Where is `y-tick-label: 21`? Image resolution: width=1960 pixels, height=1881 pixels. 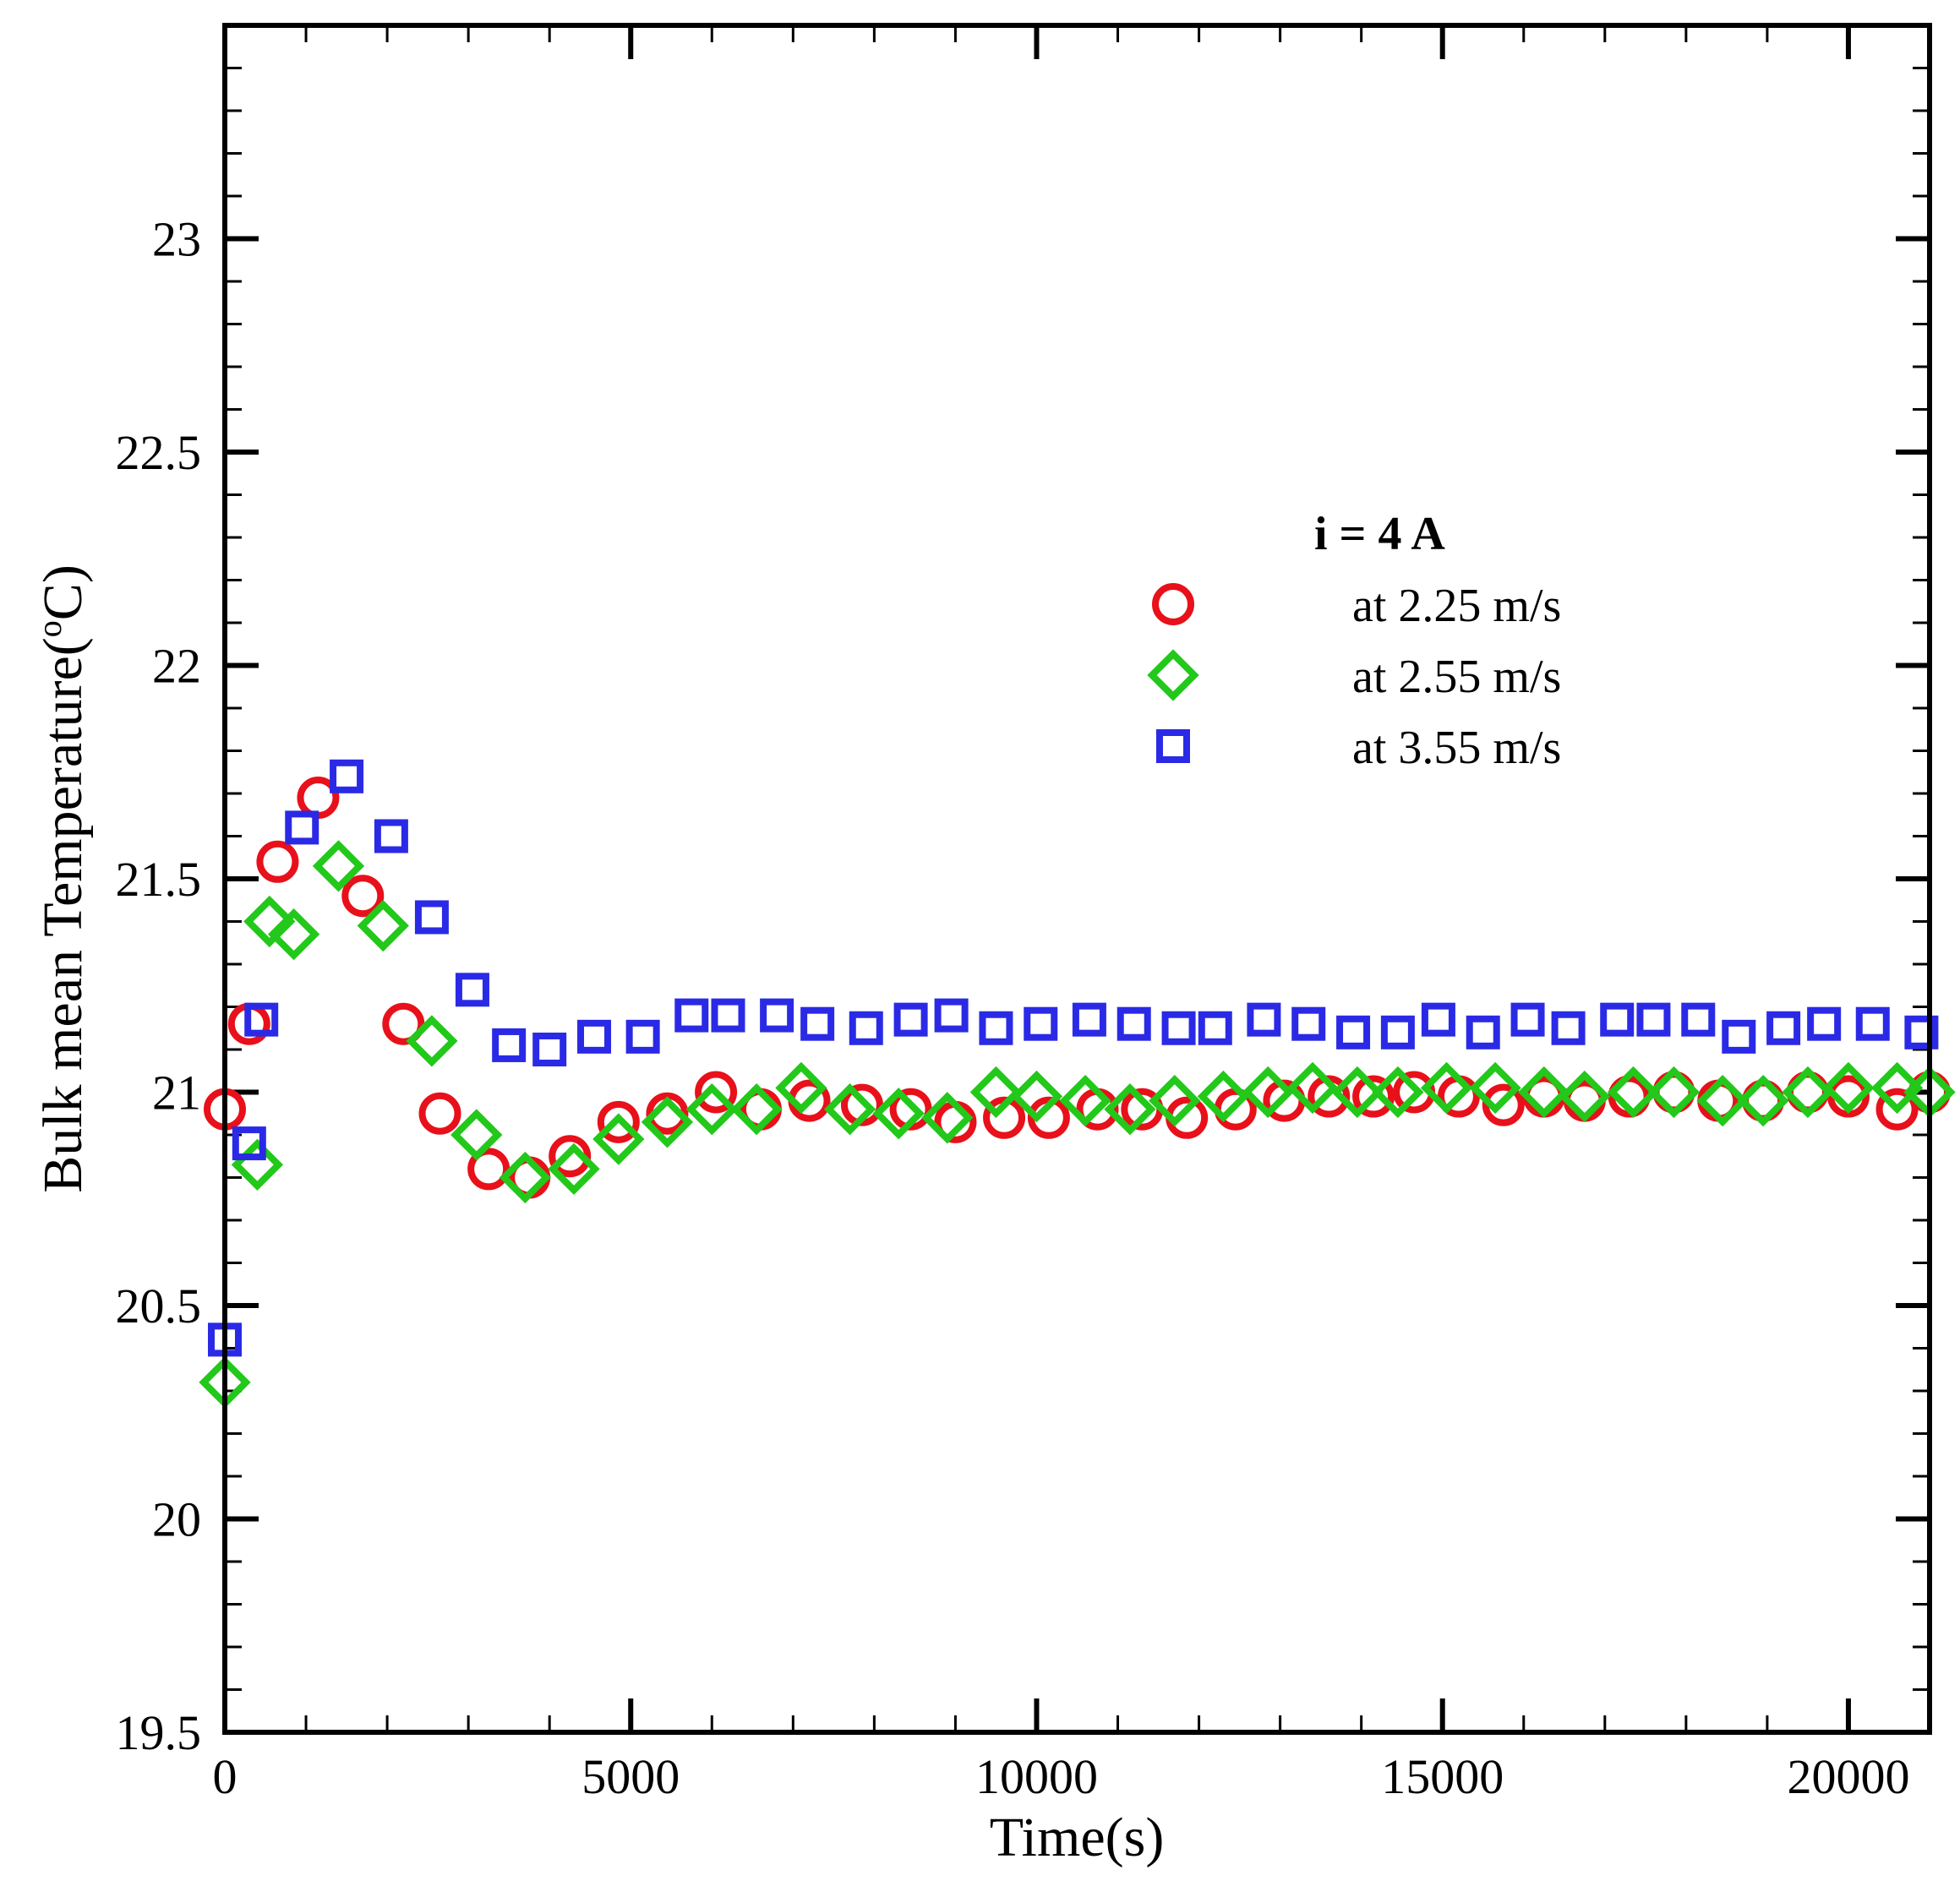
y-tick-label: 21 is located at coordinates (176, 1093).